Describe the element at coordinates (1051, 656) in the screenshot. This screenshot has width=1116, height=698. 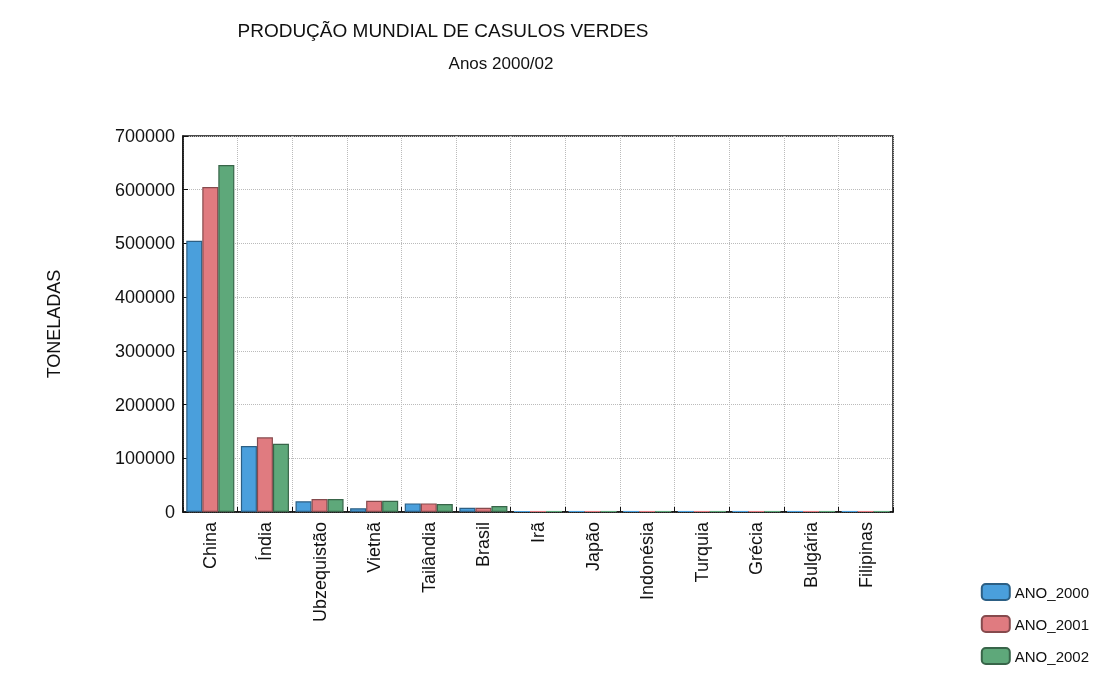
I see `legend-label: ANO_2002` at that location.